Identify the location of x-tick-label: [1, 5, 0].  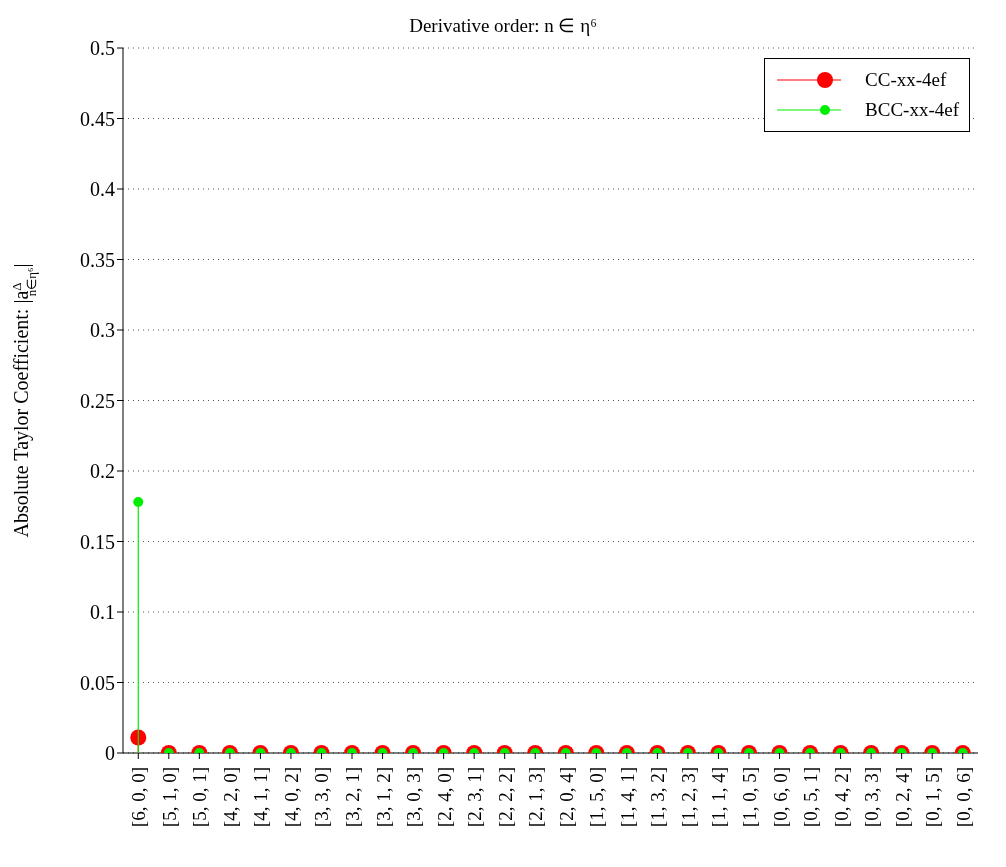
(597, 797).